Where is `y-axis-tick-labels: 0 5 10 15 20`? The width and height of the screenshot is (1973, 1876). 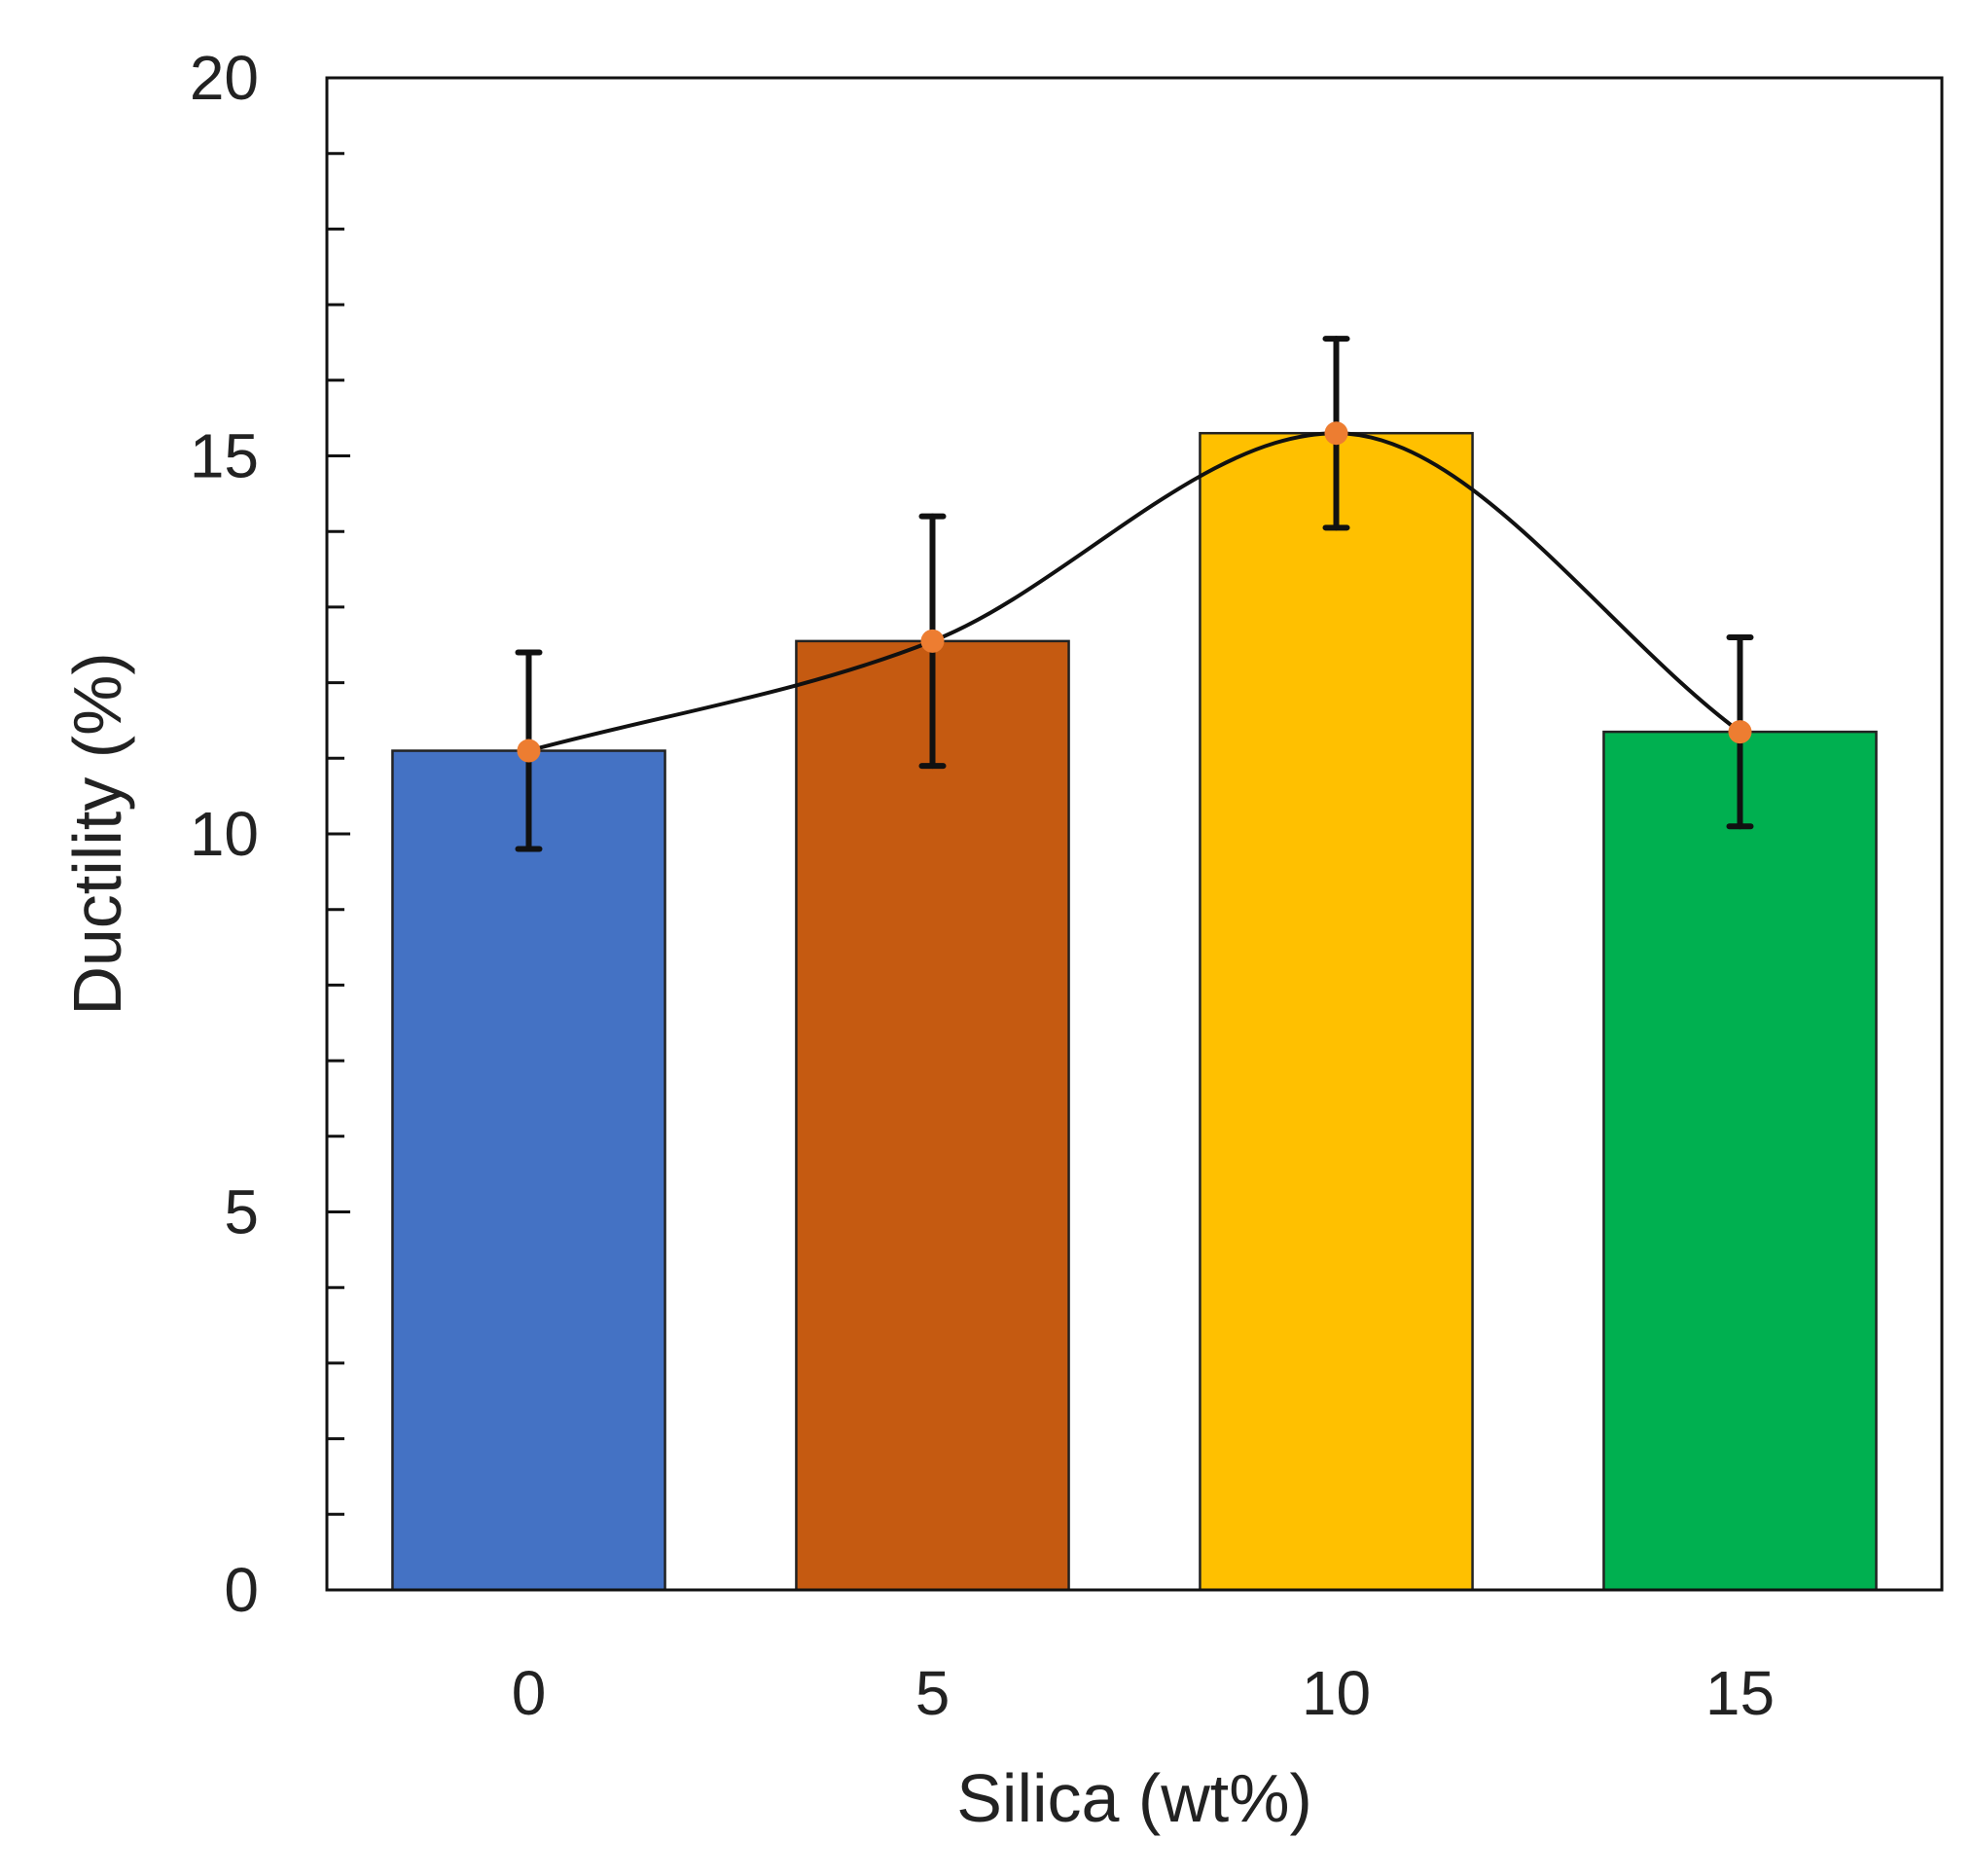
y-axis-tick-labels: 0 5 10 15 20 is located at coordinates (224, 834).